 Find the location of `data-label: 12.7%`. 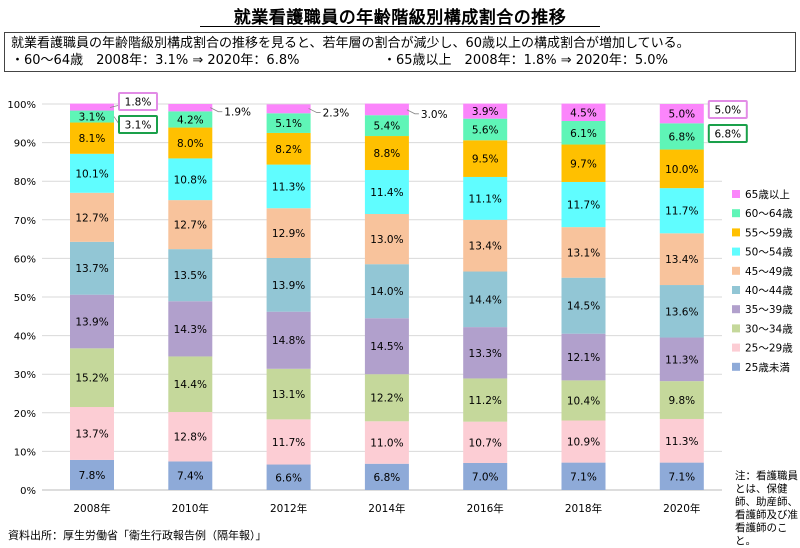

data-label: 12.7% is located at coordinates (190, 226).